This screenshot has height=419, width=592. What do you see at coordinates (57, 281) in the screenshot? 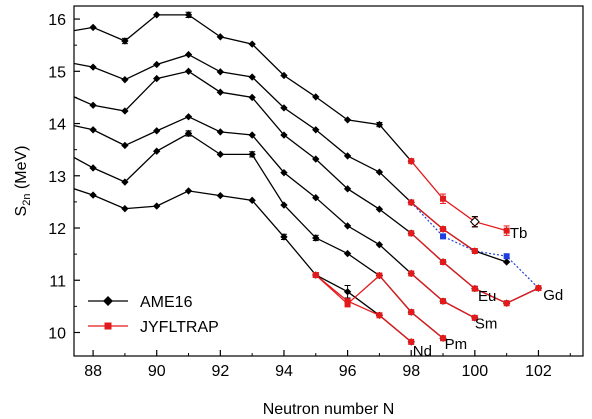
I see `y-tick-label-11: 11` at bounding box center [57, 281].